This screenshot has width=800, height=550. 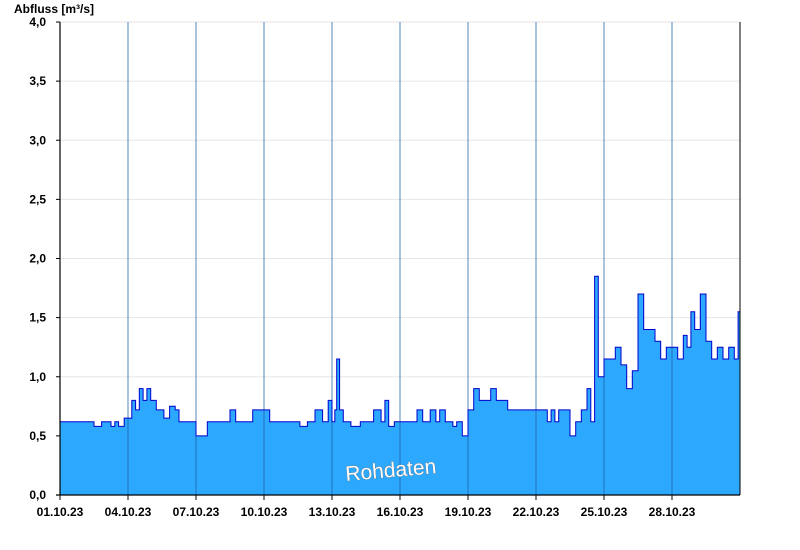 What do you see at coordinates (264, 512) in the screenshot?
I see `x-tick-label: 10.10.23` at bounding box center [264, 512].